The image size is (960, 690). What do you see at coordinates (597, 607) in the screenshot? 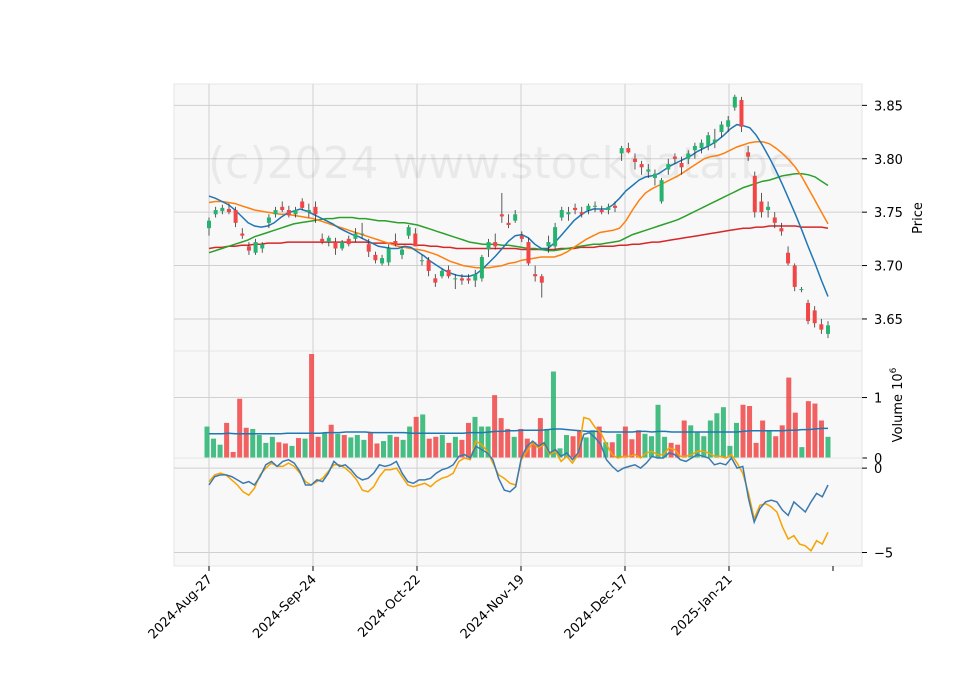
I see `x-tick-label: 2024-Dec-17` at bounding box center [597, 607].